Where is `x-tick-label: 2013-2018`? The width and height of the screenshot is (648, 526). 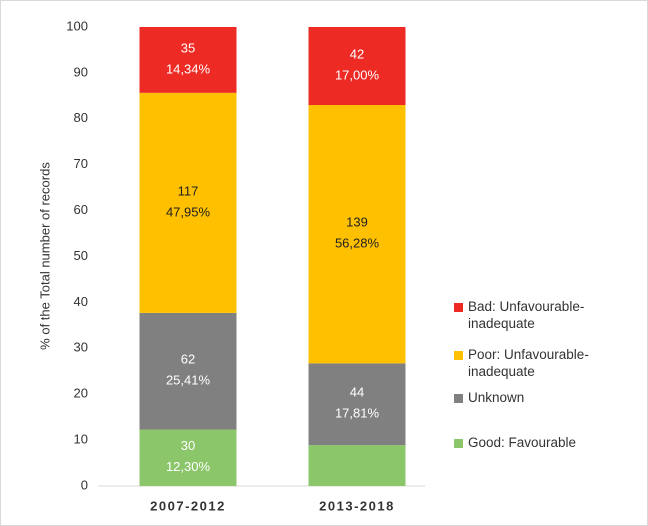 x-tick-label: 2013-2018 is located at coordinates (357, 505).